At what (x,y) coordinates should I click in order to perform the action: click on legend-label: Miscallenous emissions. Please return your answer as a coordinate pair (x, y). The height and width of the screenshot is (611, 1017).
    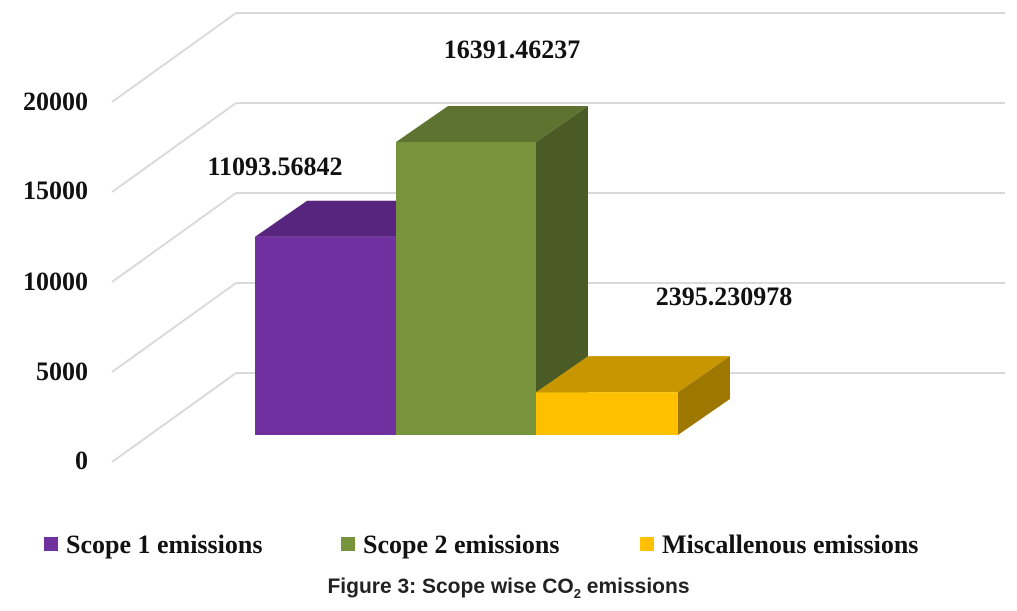
    Looking at the image, I should click on (790, 544).